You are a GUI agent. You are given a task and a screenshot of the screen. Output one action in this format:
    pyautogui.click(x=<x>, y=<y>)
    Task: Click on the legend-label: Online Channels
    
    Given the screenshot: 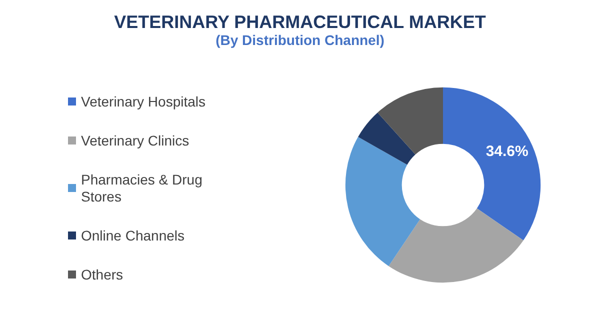 What is the action you would take?
    pyautogui.click(x=133, y=236)
    